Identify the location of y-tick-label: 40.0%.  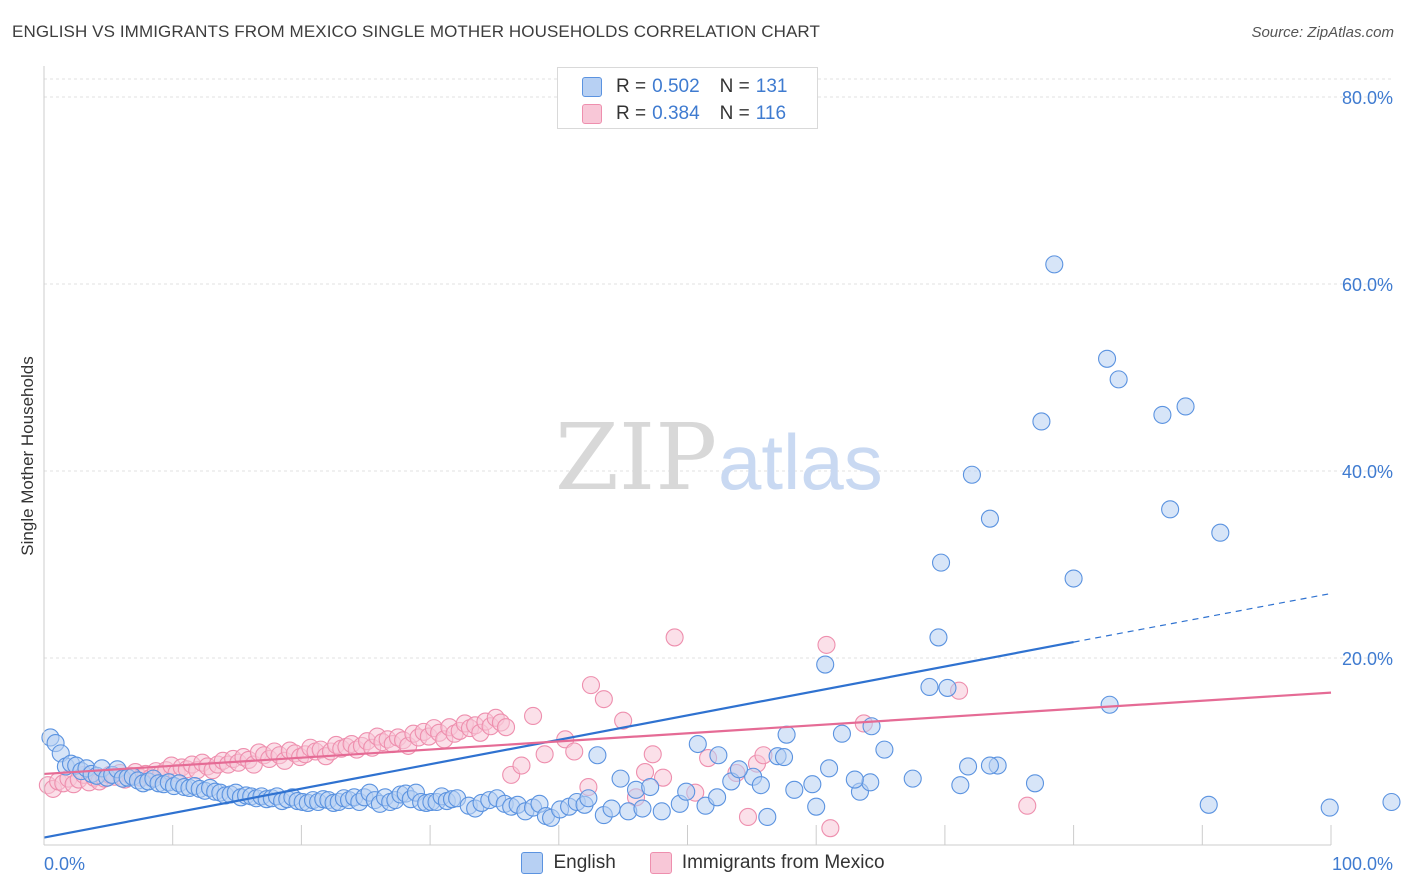
(1367, 472).